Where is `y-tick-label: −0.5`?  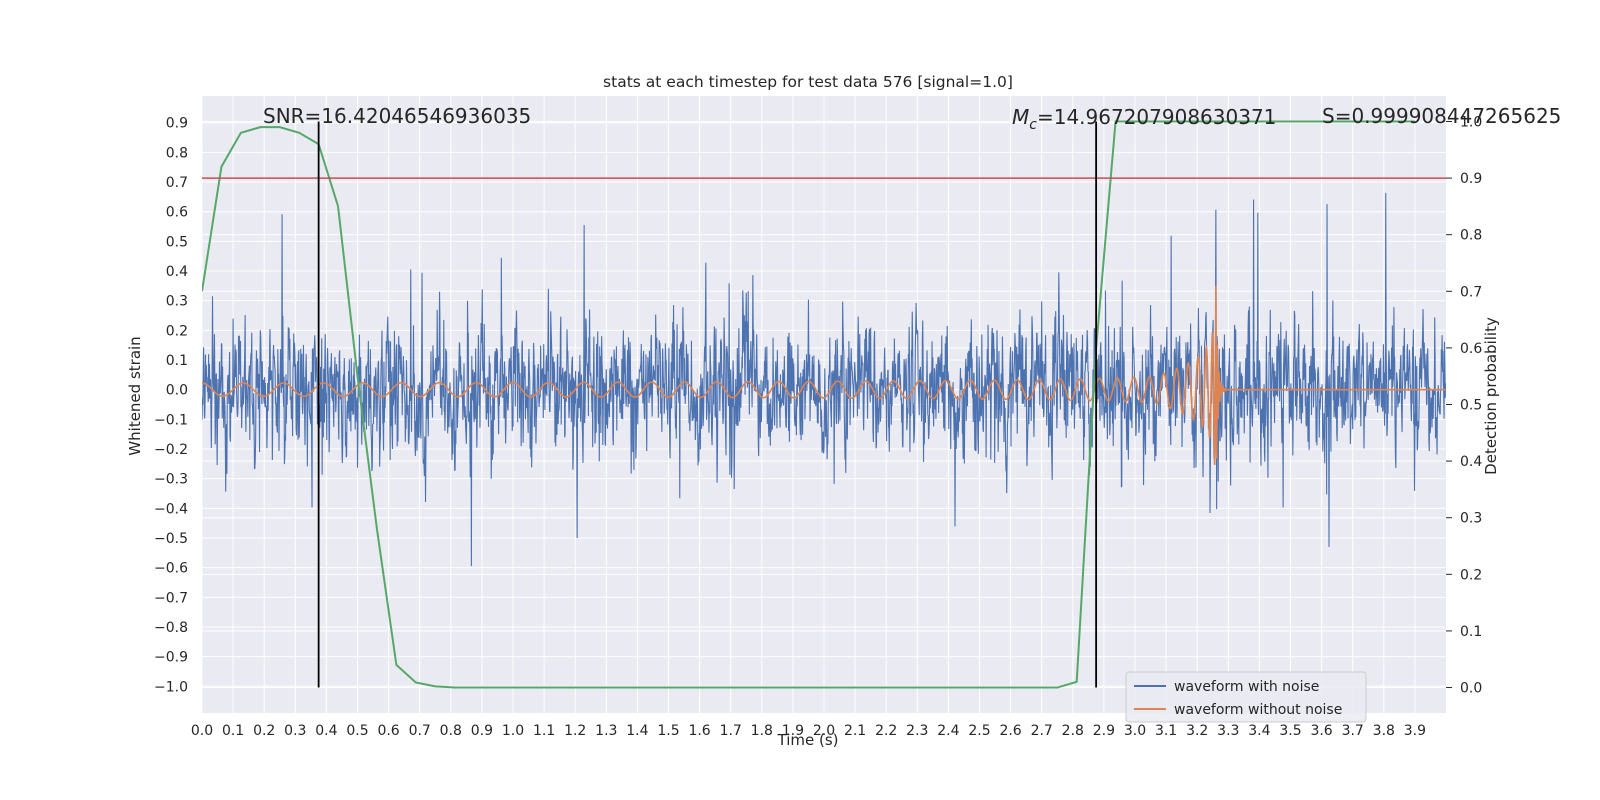 y-tick-label: −0.5 is located at coordinates (171, 539).